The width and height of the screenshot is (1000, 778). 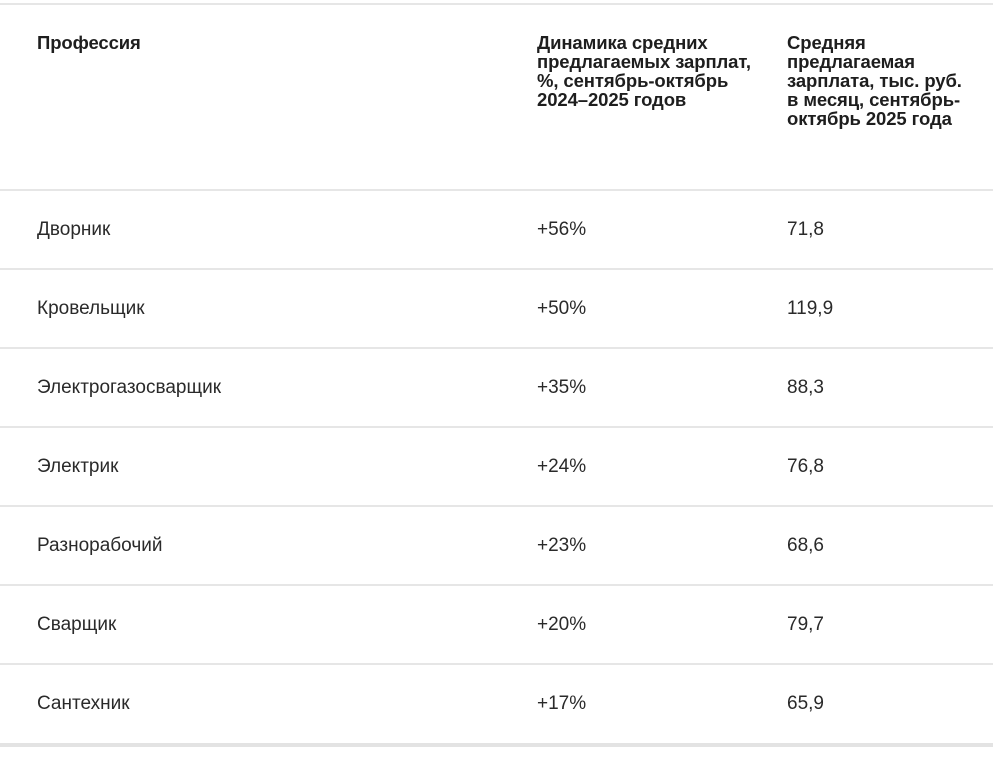 What do you see at coordinates (562, 308) in the screenshot?
I see `cell-change: +50%` at bounding box center [562, 308].